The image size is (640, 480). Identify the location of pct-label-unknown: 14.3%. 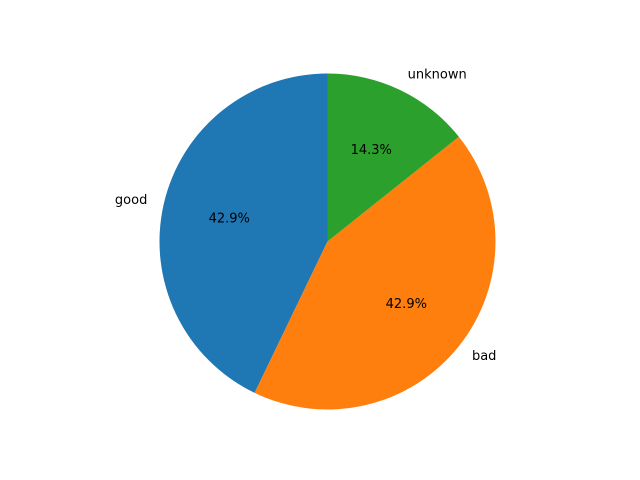
(371, 150).